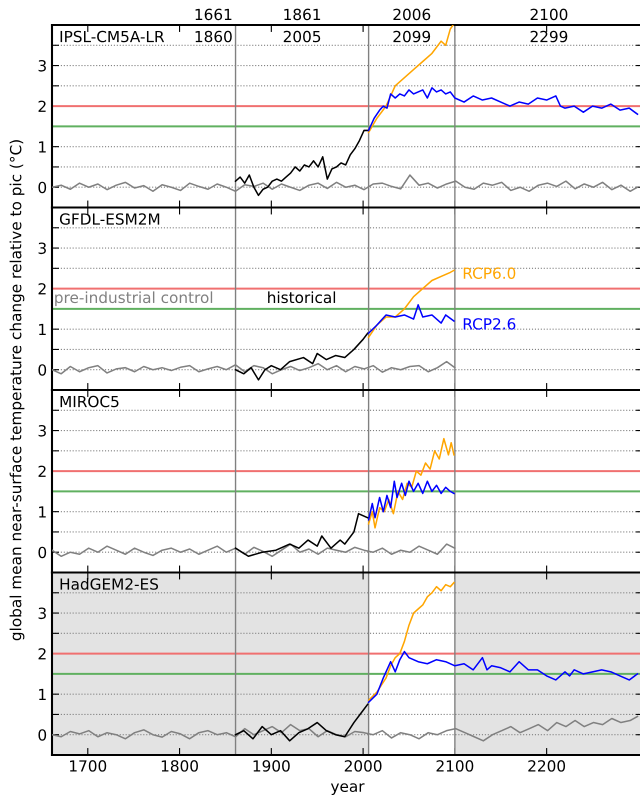  Describe the element at coordinates (455, 766) in the screenshot. I see `x-tick-label: 2100` at that location.